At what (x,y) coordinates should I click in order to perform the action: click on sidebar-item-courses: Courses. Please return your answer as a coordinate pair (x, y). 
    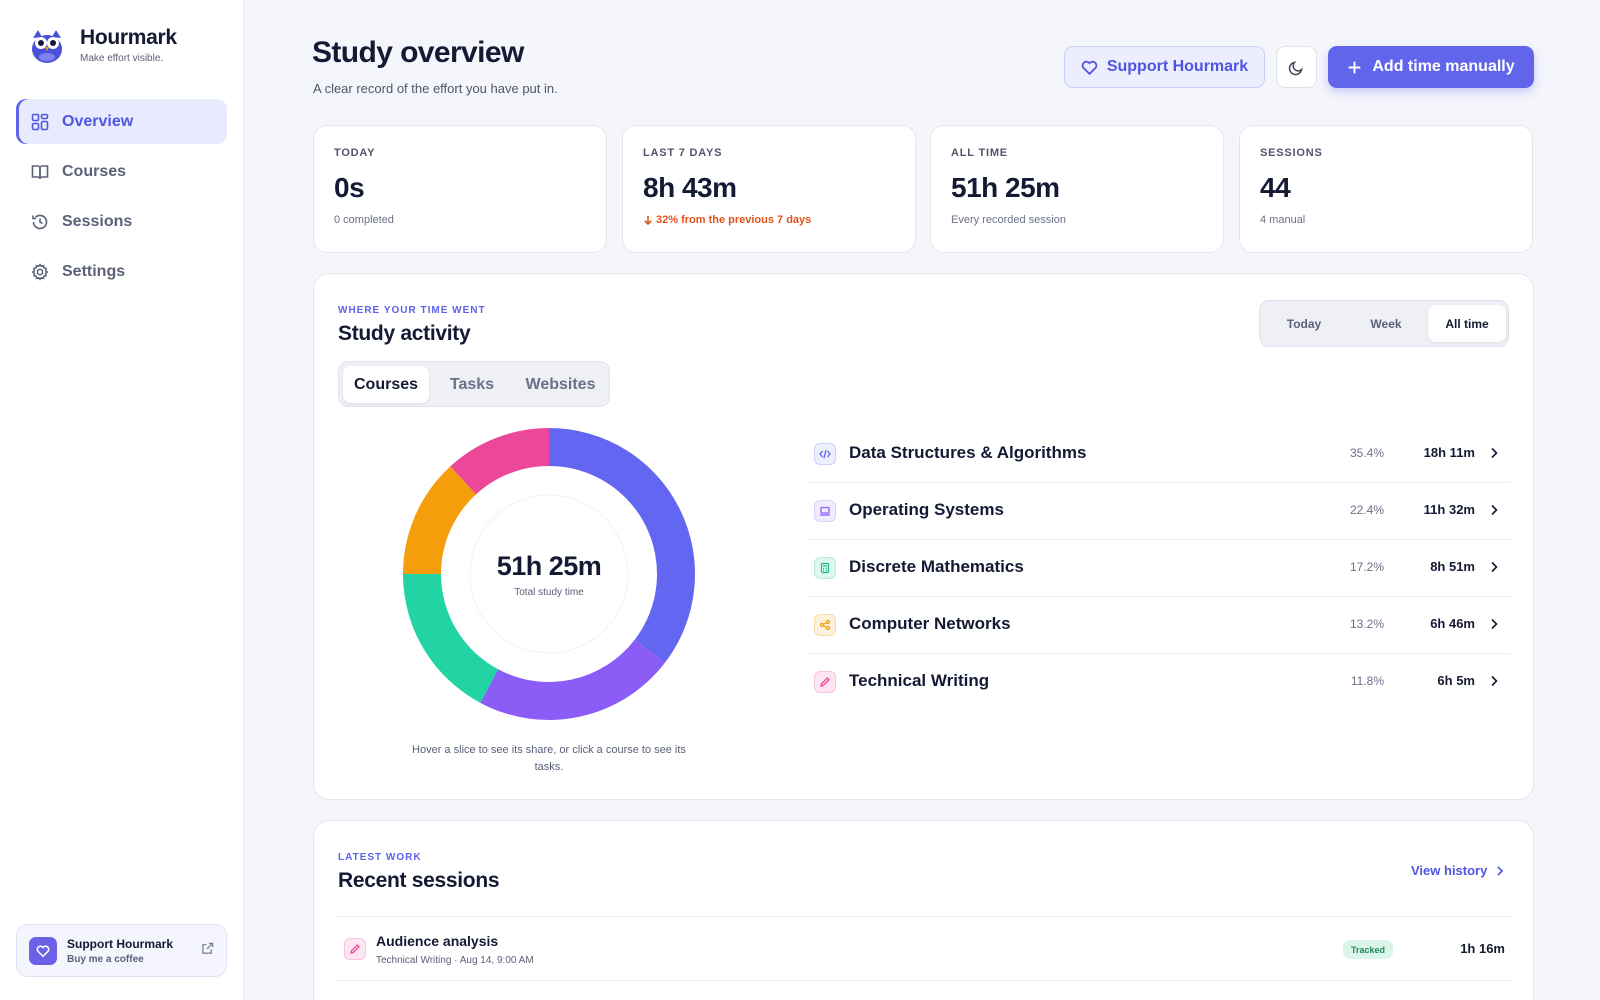
    Looking at the image, I should click on (121, 171).